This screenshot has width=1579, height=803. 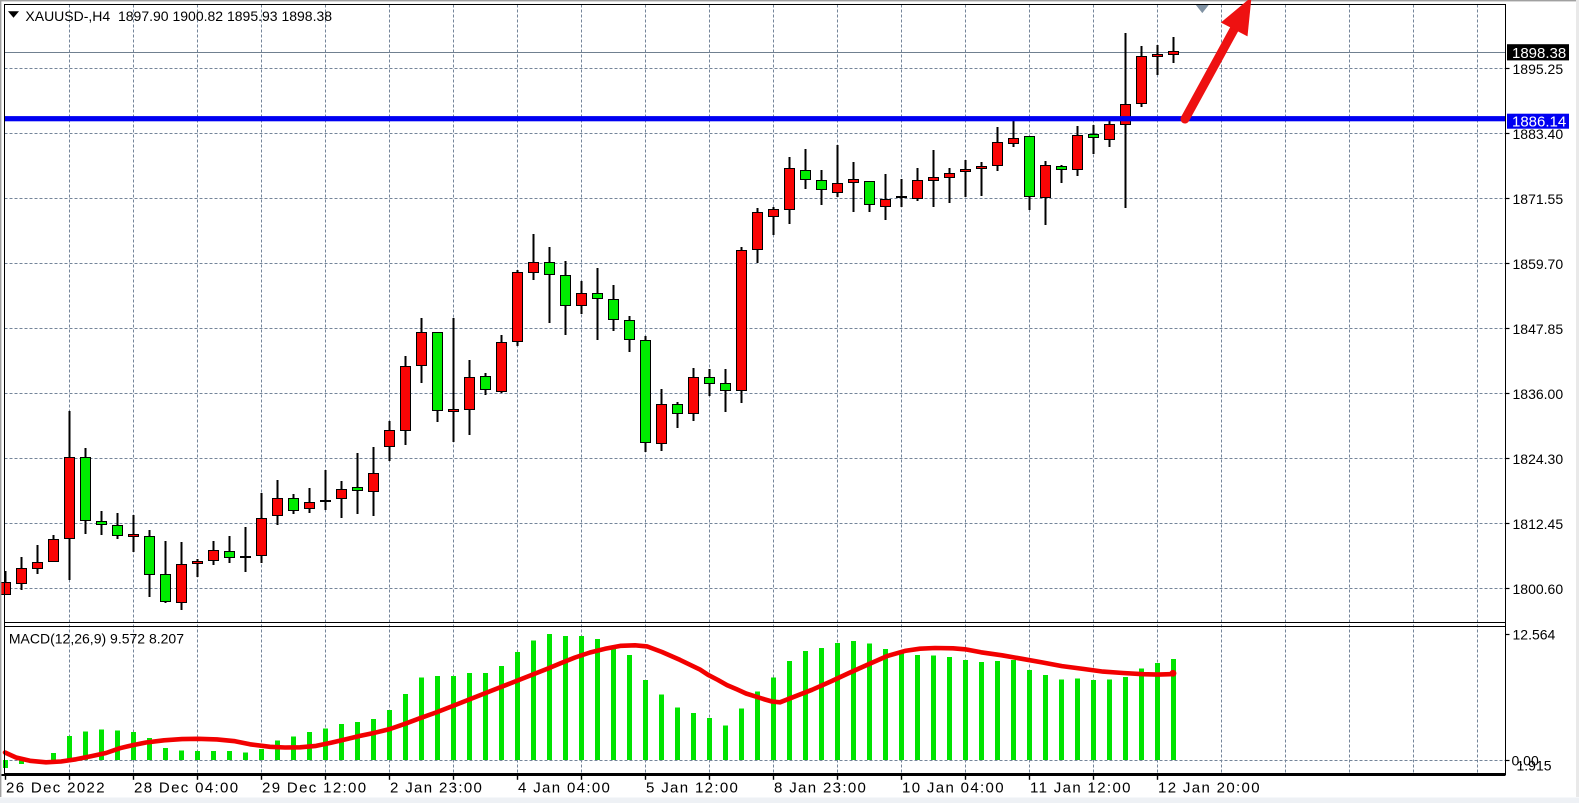 I want to click on svg-text: MACD(12,26,9) 9.572 8.207, so click(x=96, y=639).